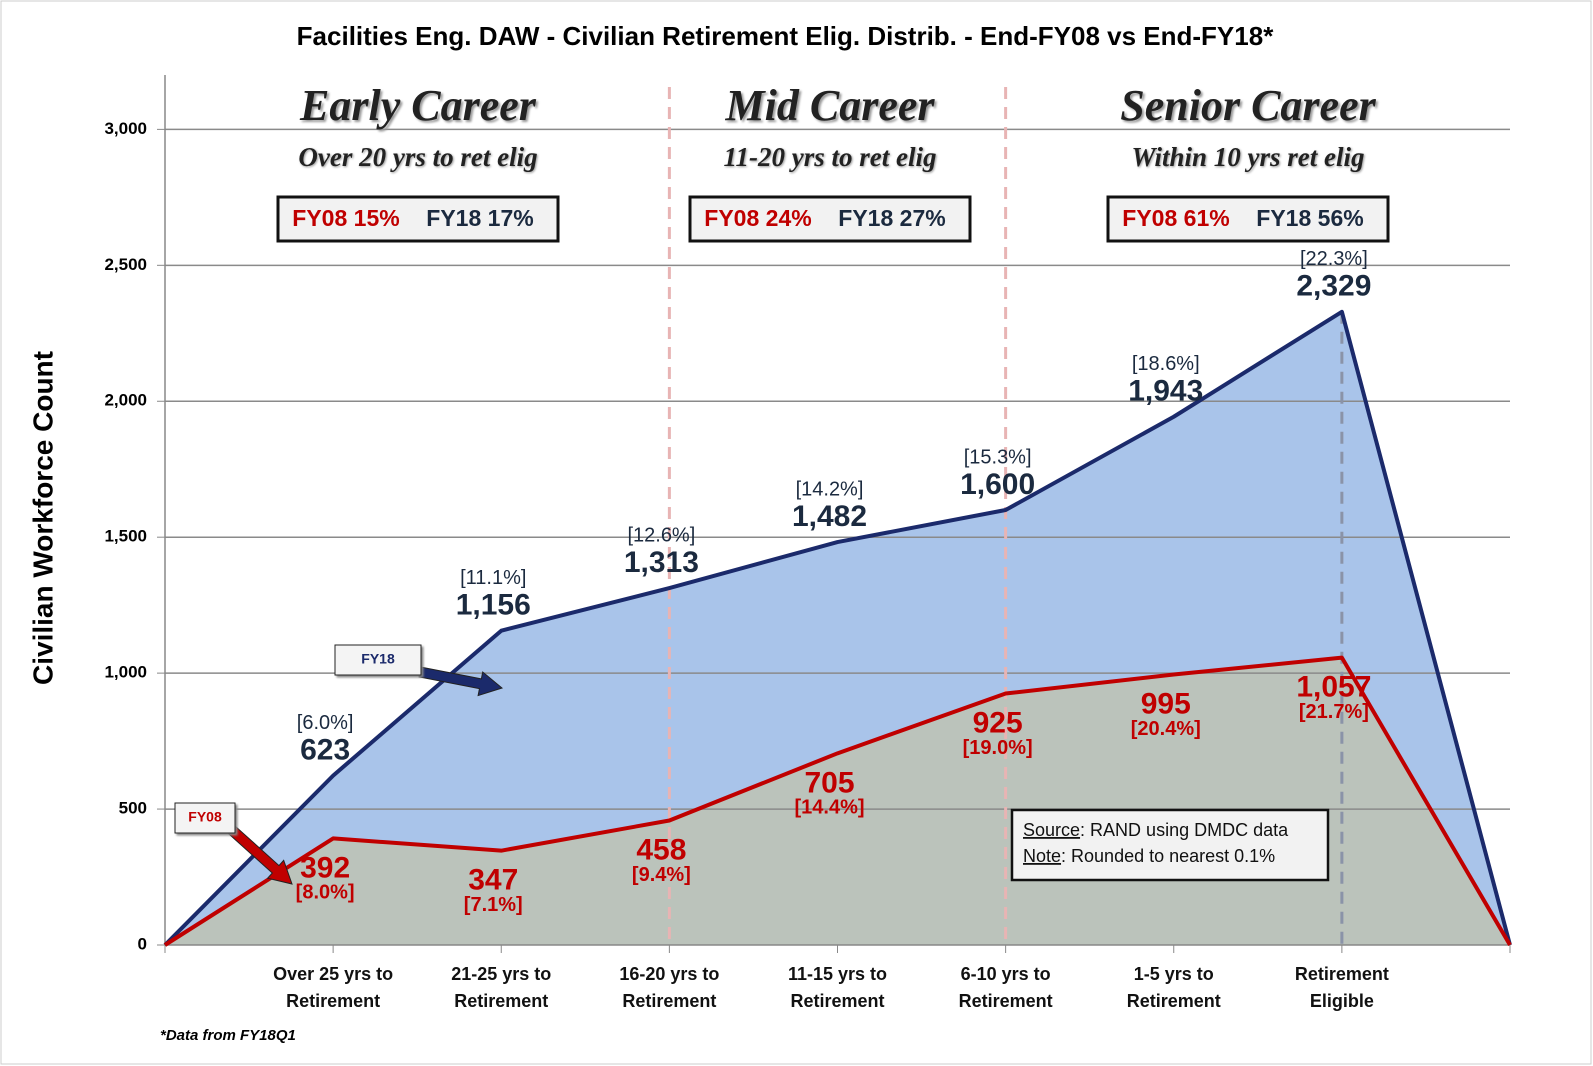  I want to click on section-fy18: FY18 27%, so click(891, 218).